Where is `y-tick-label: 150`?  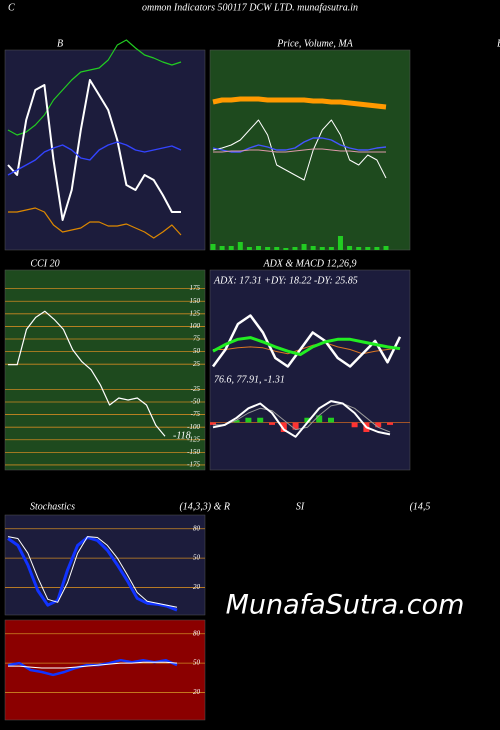
y-tick-label: 150 is located at coordinates (195, 301).